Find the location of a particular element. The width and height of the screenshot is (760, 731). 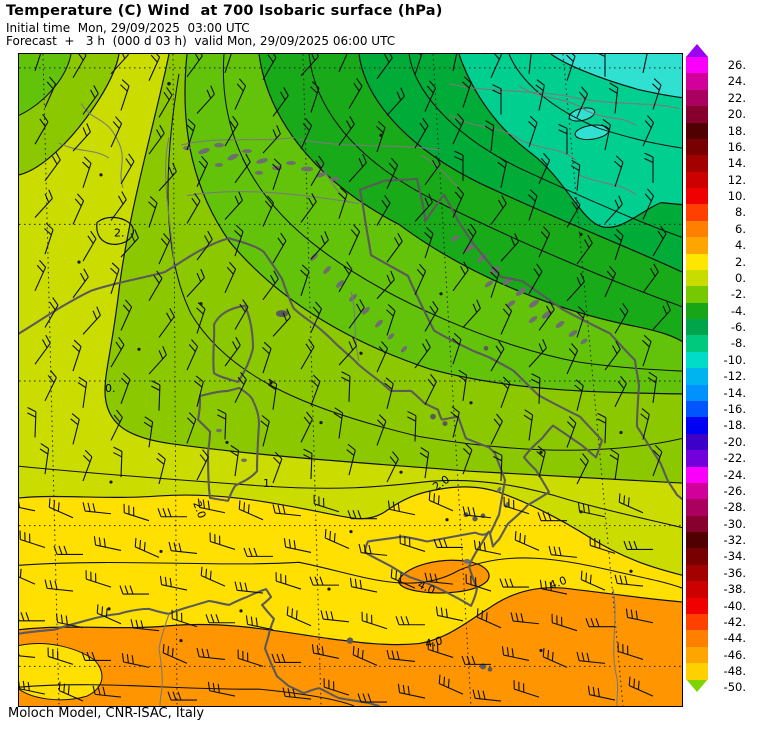

colorbar-tick-label: 2. is located at coordinates (740, 261).